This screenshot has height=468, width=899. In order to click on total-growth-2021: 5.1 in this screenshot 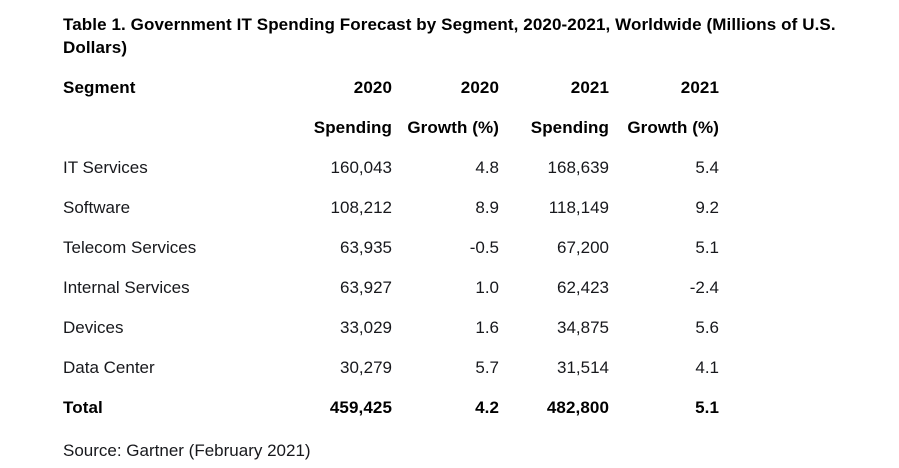, I will do `click(707, 407)`.